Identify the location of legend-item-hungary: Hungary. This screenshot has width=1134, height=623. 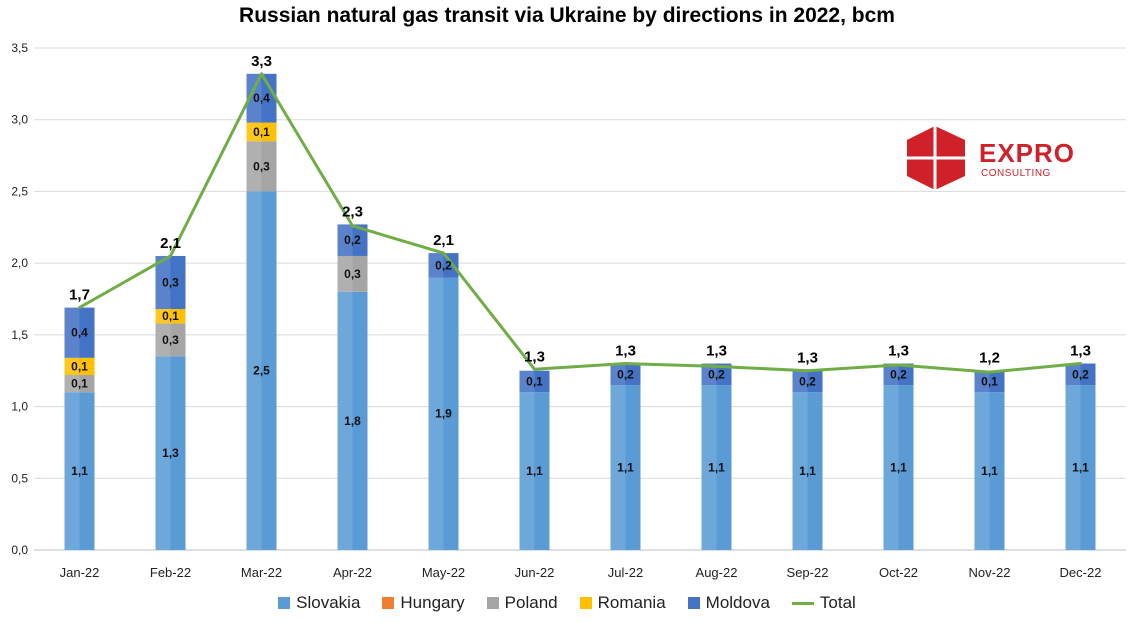
(423, 603).